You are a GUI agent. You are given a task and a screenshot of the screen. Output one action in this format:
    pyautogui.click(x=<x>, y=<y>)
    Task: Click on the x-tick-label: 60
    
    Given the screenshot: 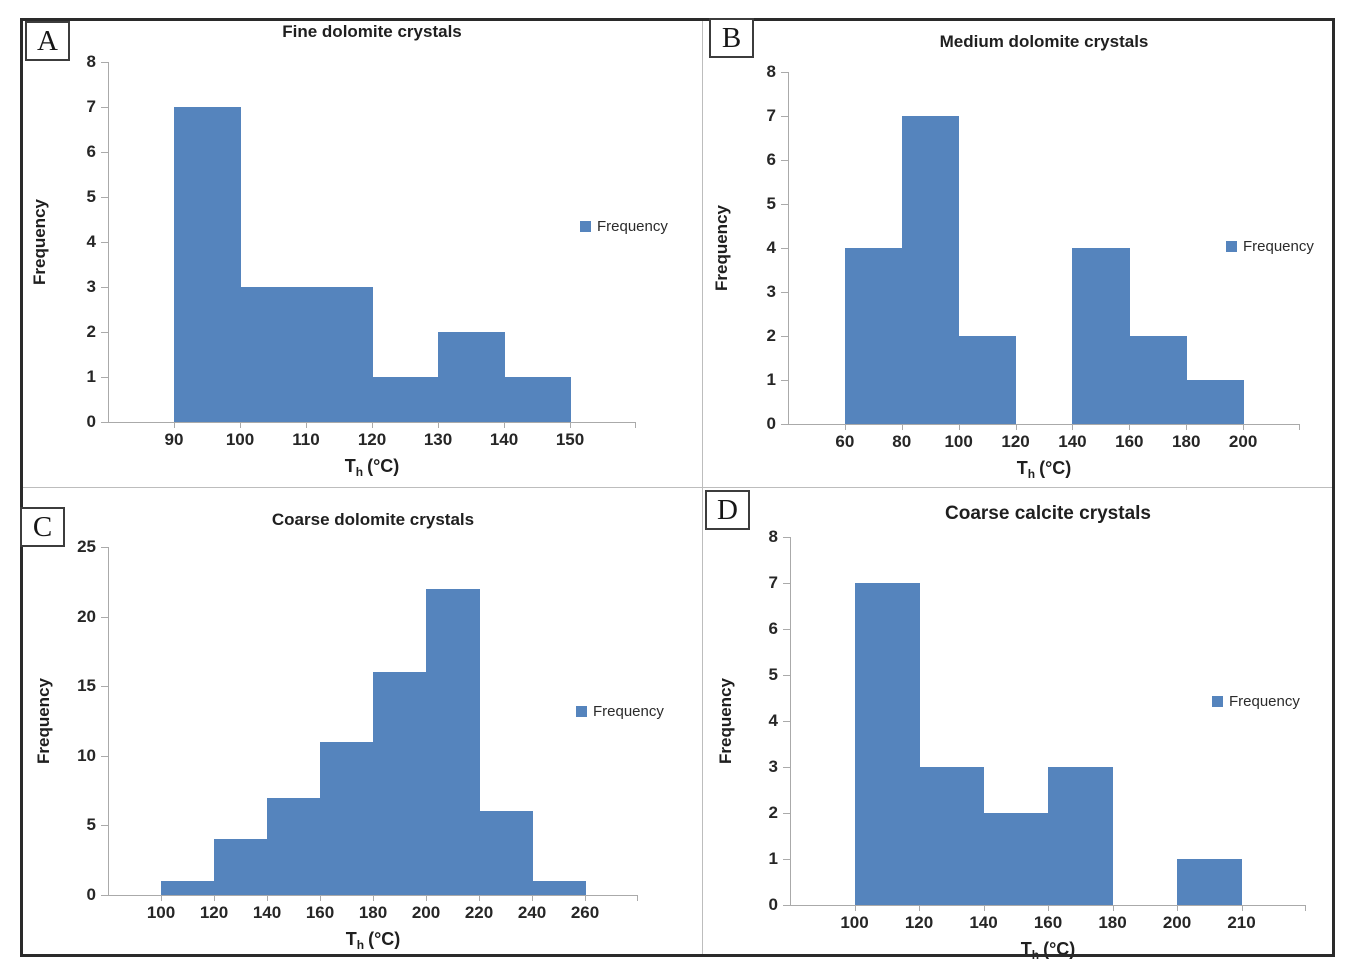 What is the action you would take?
    pyautogui.click(x=845, y=441)
    